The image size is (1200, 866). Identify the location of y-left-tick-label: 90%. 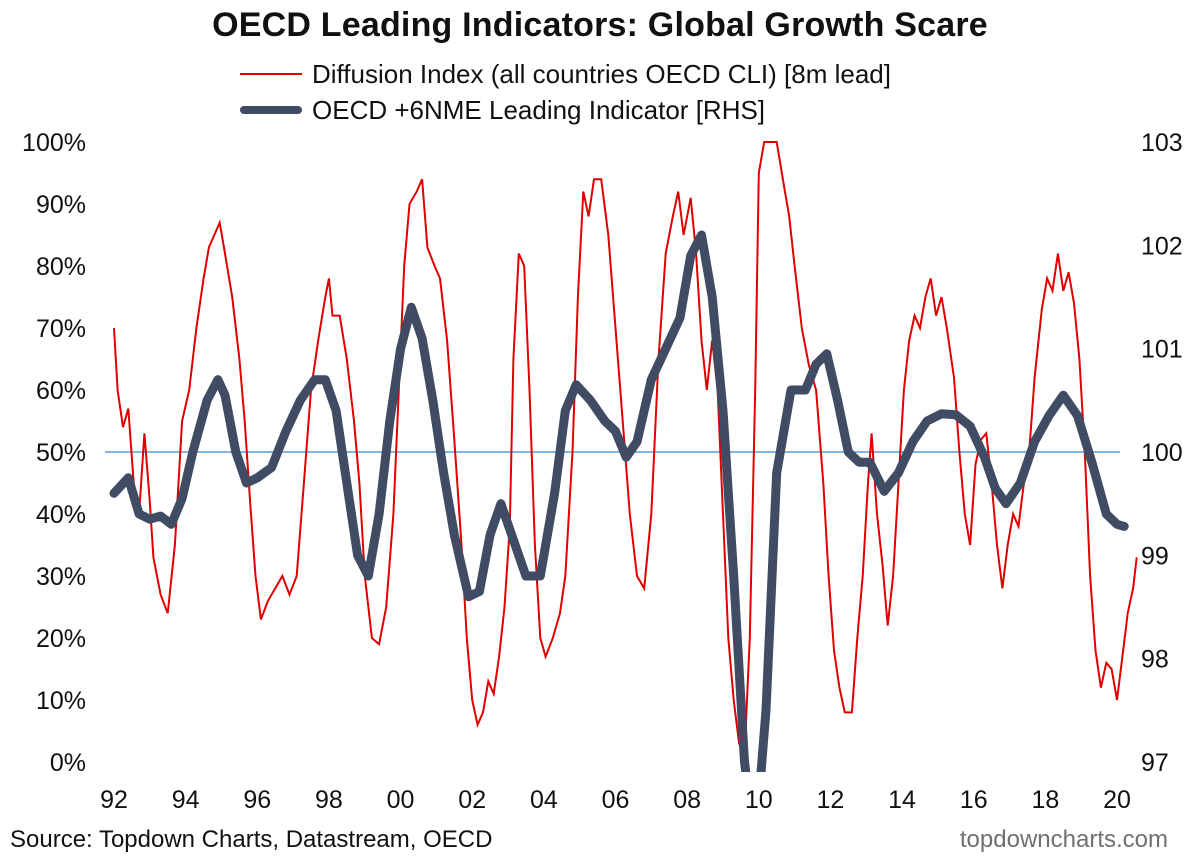
(61, 205).